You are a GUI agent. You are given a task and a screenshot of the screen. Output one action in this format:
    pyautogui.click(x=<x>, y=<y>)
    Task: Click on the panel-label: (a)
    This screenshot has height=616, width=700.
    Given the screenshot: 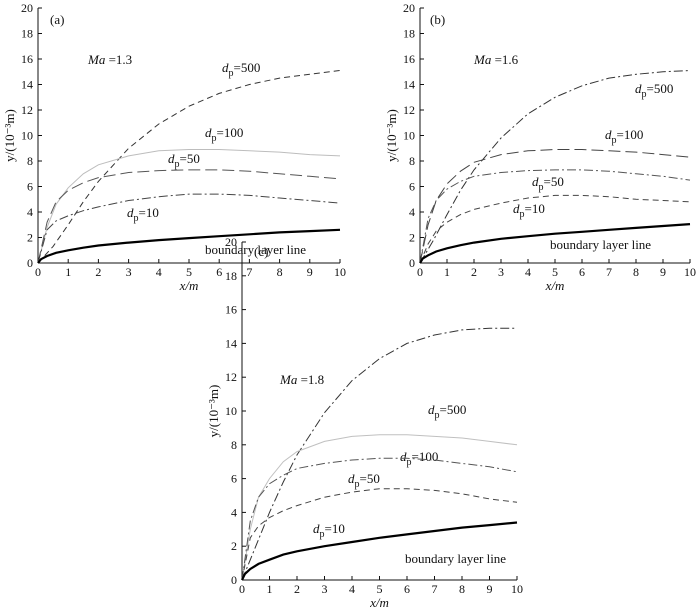 What is the action you would take?
    pyautogui.click(x=57, y=19)
    